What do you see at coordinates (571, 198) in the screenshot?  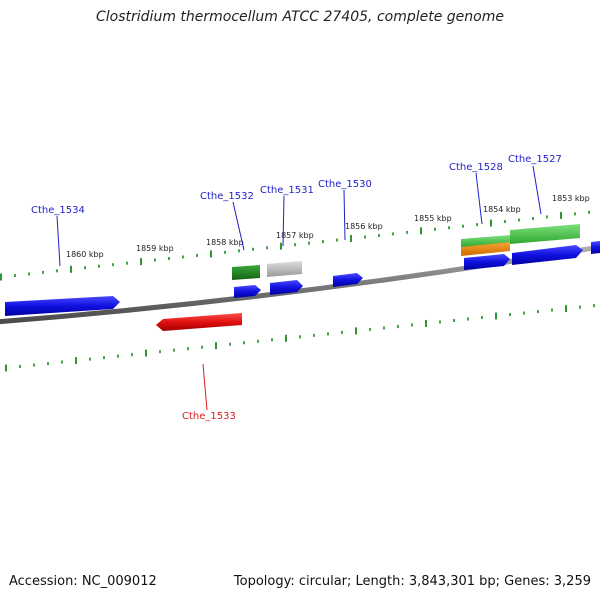 I see `scale-label-1853: 1853 kbp` at bounding box center [571, 198].